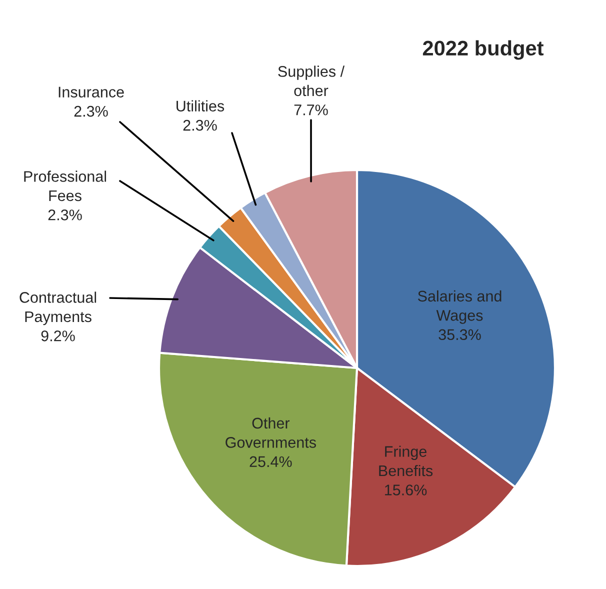 The width and height of the screenshot is (606, 589). Describe the element at coordinates (406, 490) in the screenshot. I see `data-label: 15.6%` at that location.